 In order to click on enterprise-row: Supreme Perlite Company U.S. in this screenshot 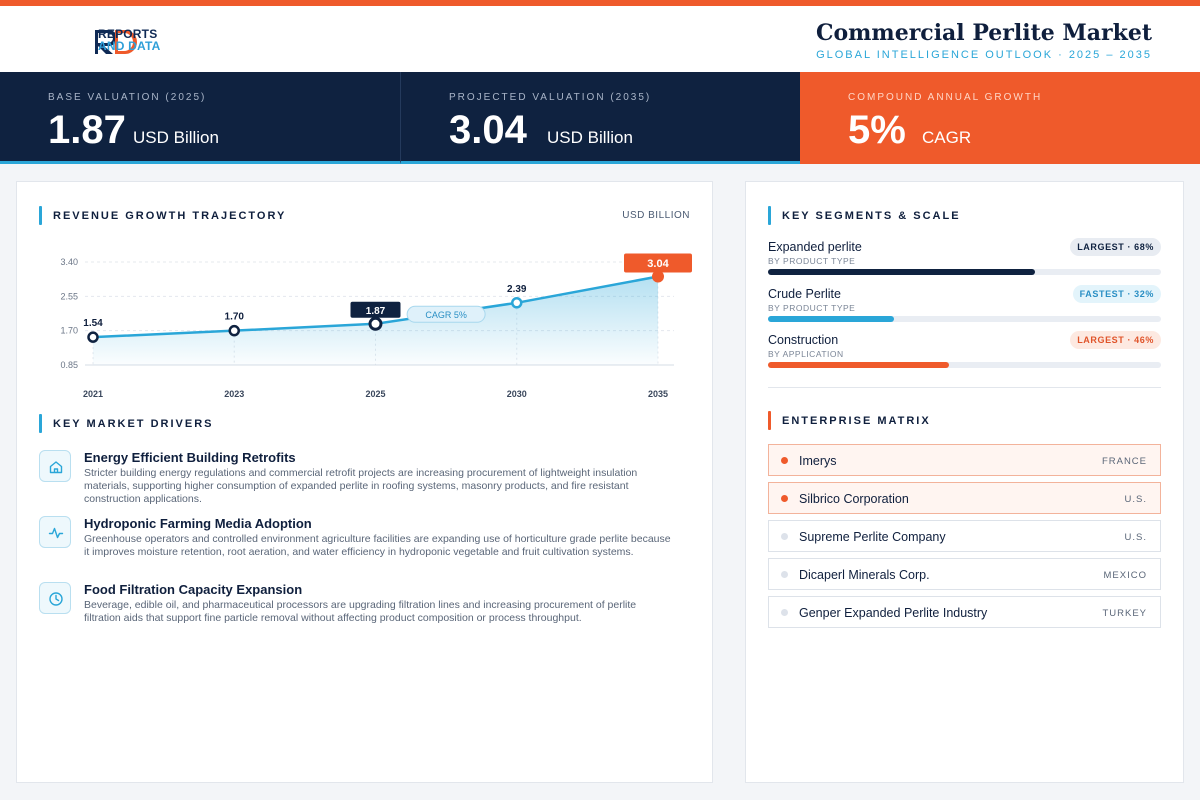, I will do `click(964, 536)`.